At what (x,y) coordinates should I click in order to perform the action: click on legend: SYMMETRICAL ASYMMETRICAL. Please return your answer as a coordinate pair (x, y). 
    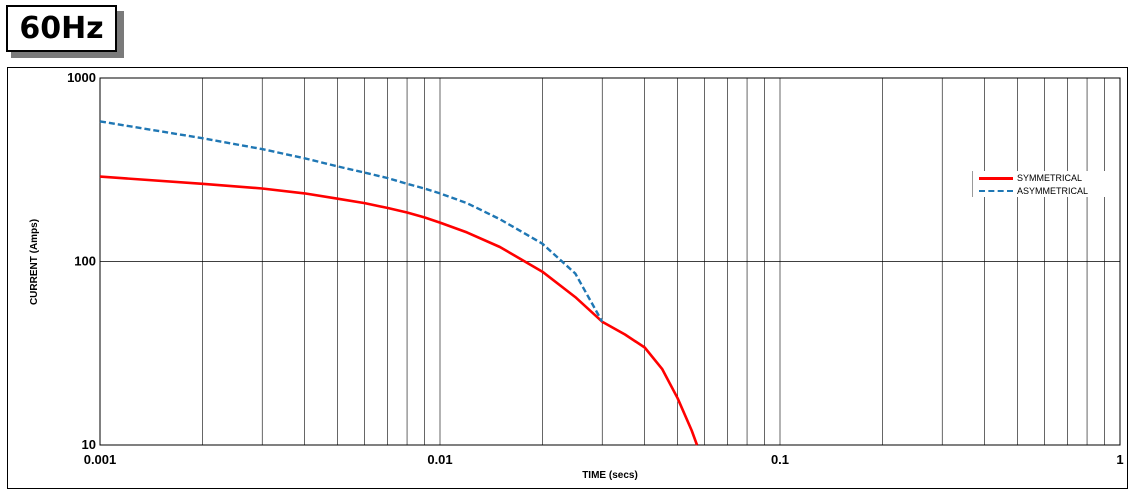
    Looking at the image, I should click on (1043, 184).